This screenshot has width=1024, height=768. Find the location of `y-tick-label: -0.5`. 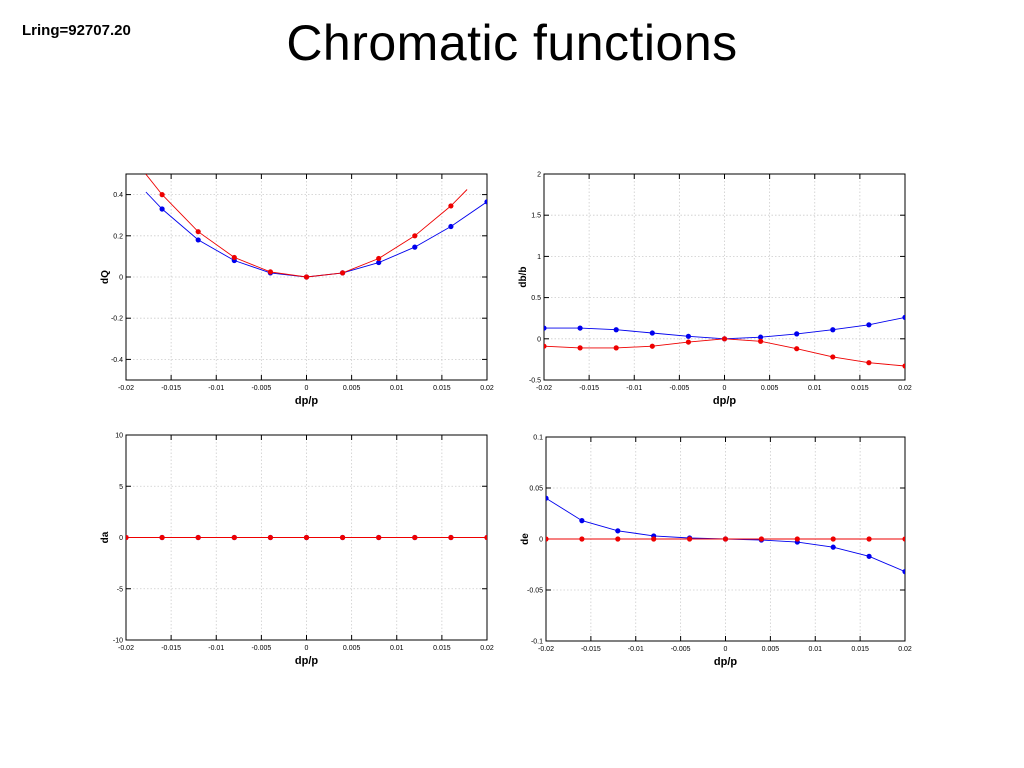

y-tick-label: -0.5 is located at coordinates (535, 381).